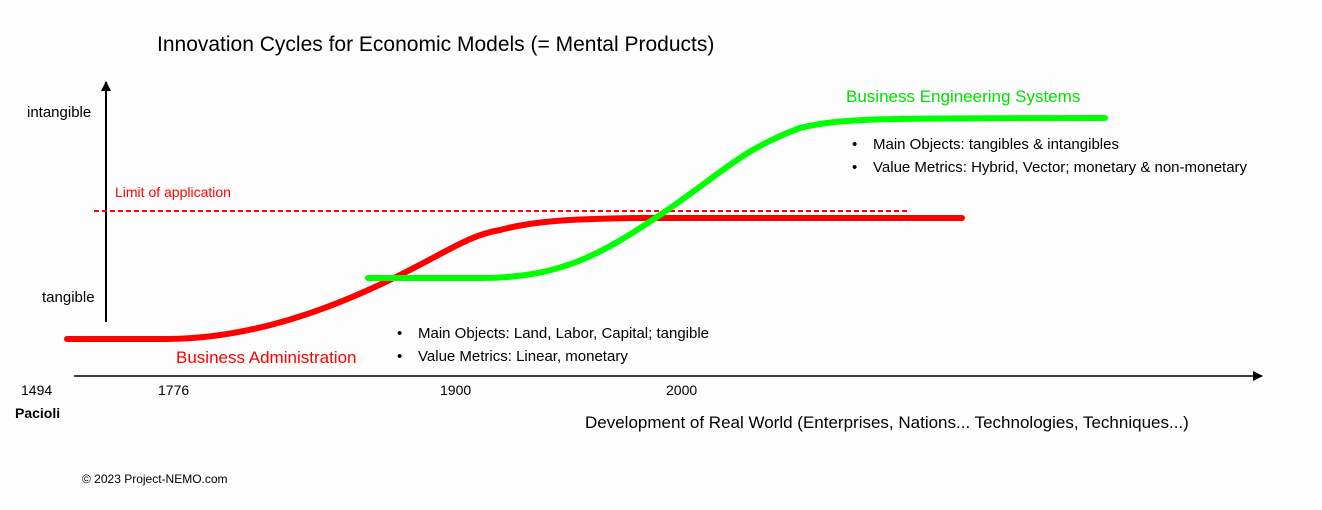 The image size is (1322, 510). Describe the element at coordinates (456, 390) in the screenshot. I see `x-tick-1900: 1900` at that location.